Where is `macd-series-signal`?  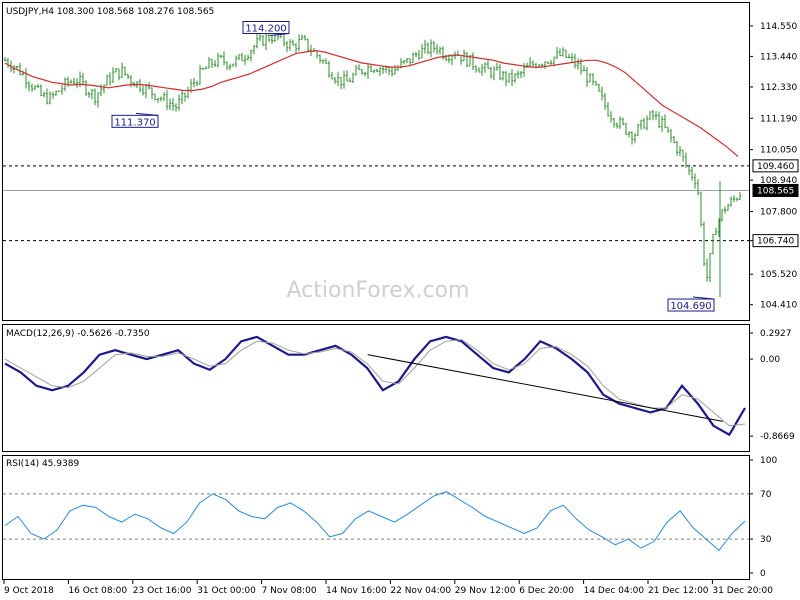 macd-series-signal is located at coordinates (375, 383).